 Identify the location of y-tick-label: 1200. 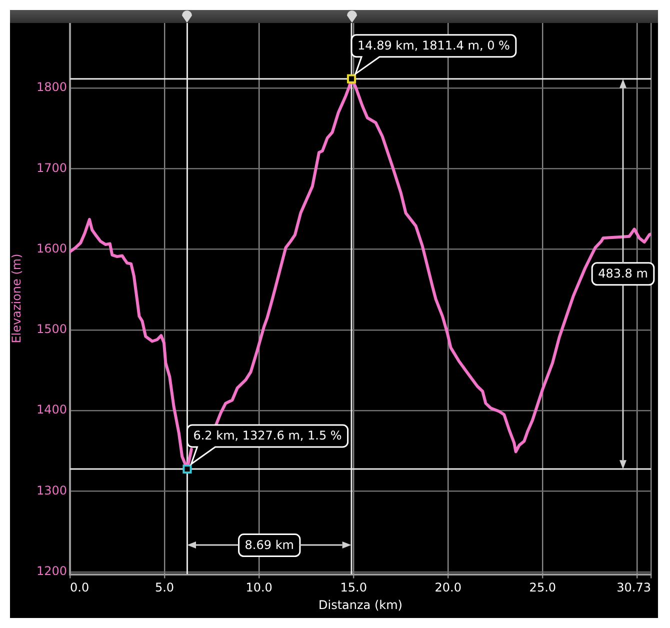
(51, 571).